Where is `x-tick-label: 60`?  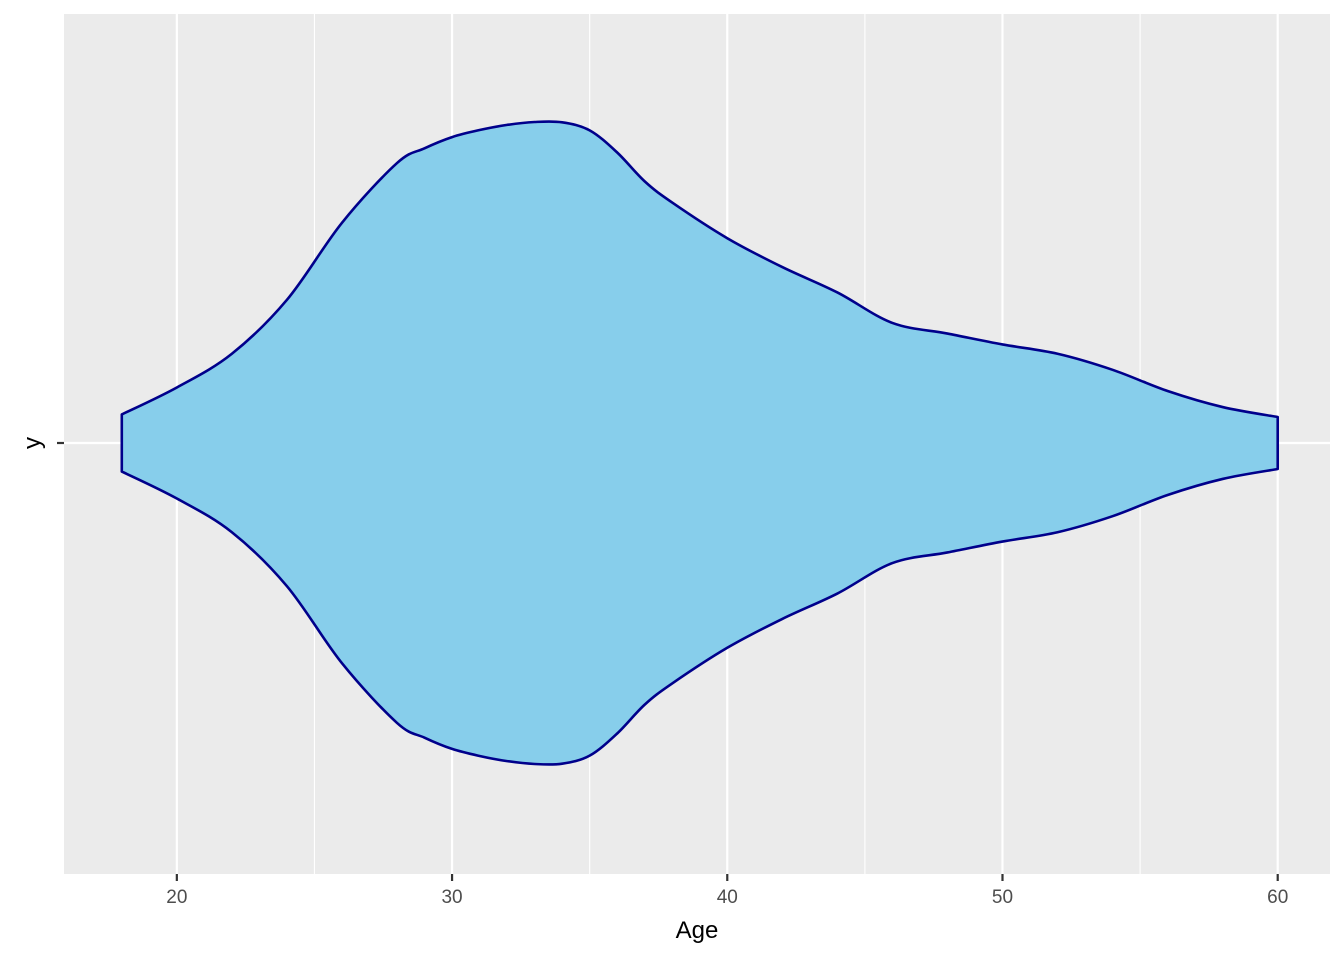
x-tick-label: 60 is located at coordinates (1277, 897).